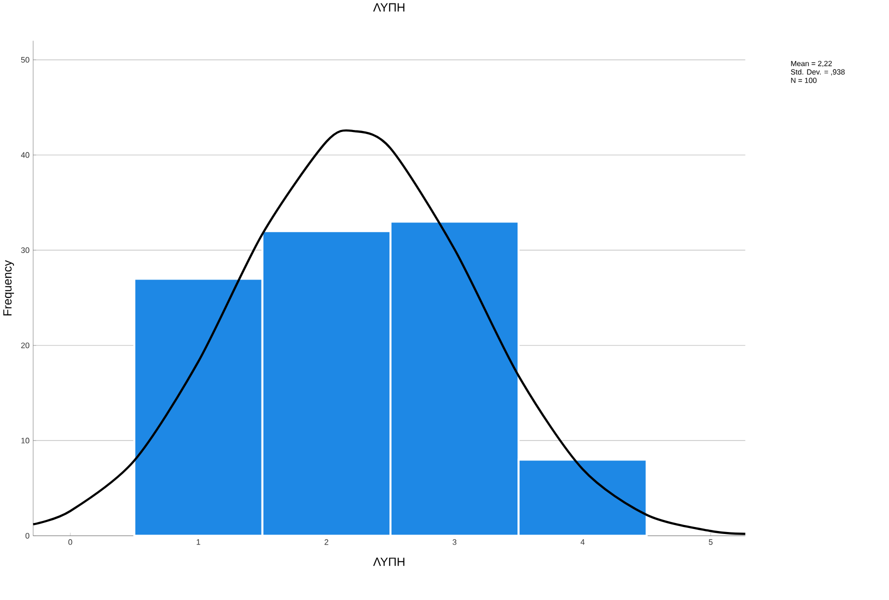 The height and width of the screenshot is (600, 889). Describe the element at coordinates (388, 8) in the screenshot. I see `chart-title: ΛΥΠΗ` at that location.